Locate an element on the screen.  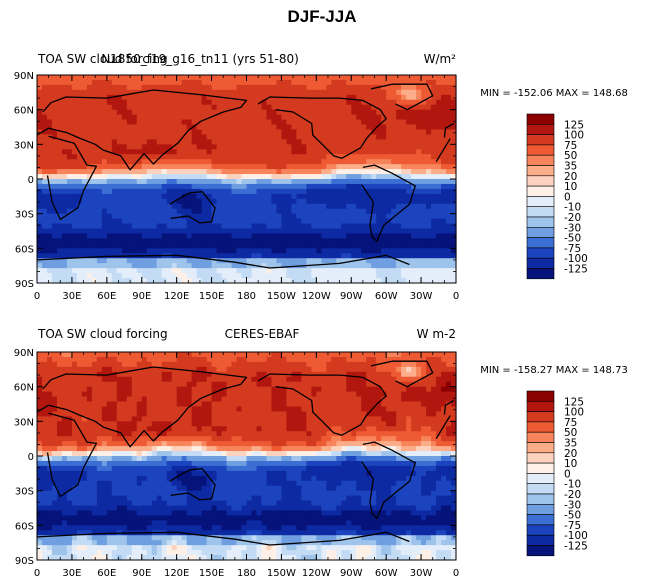
x-tick-label: 30E is located at coordinates (71, 296).